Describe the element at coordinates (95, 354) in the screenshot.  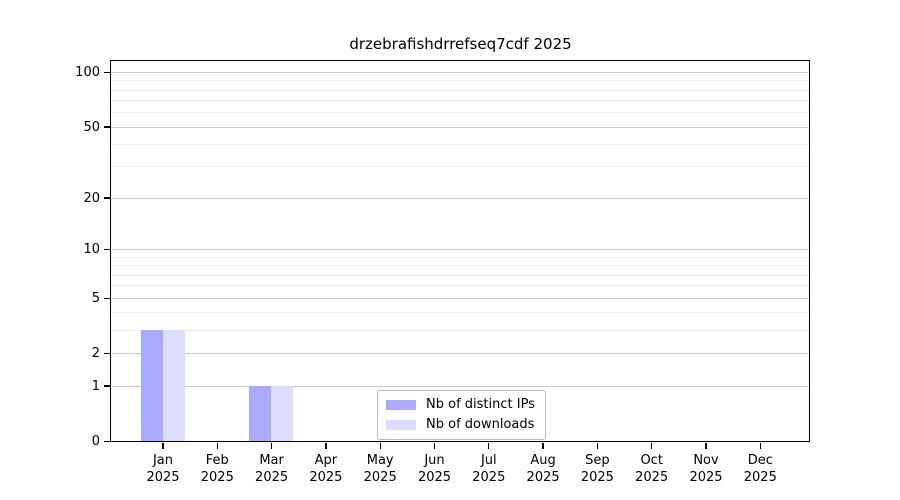
I see `y-tick-label-2: 2` at that location.